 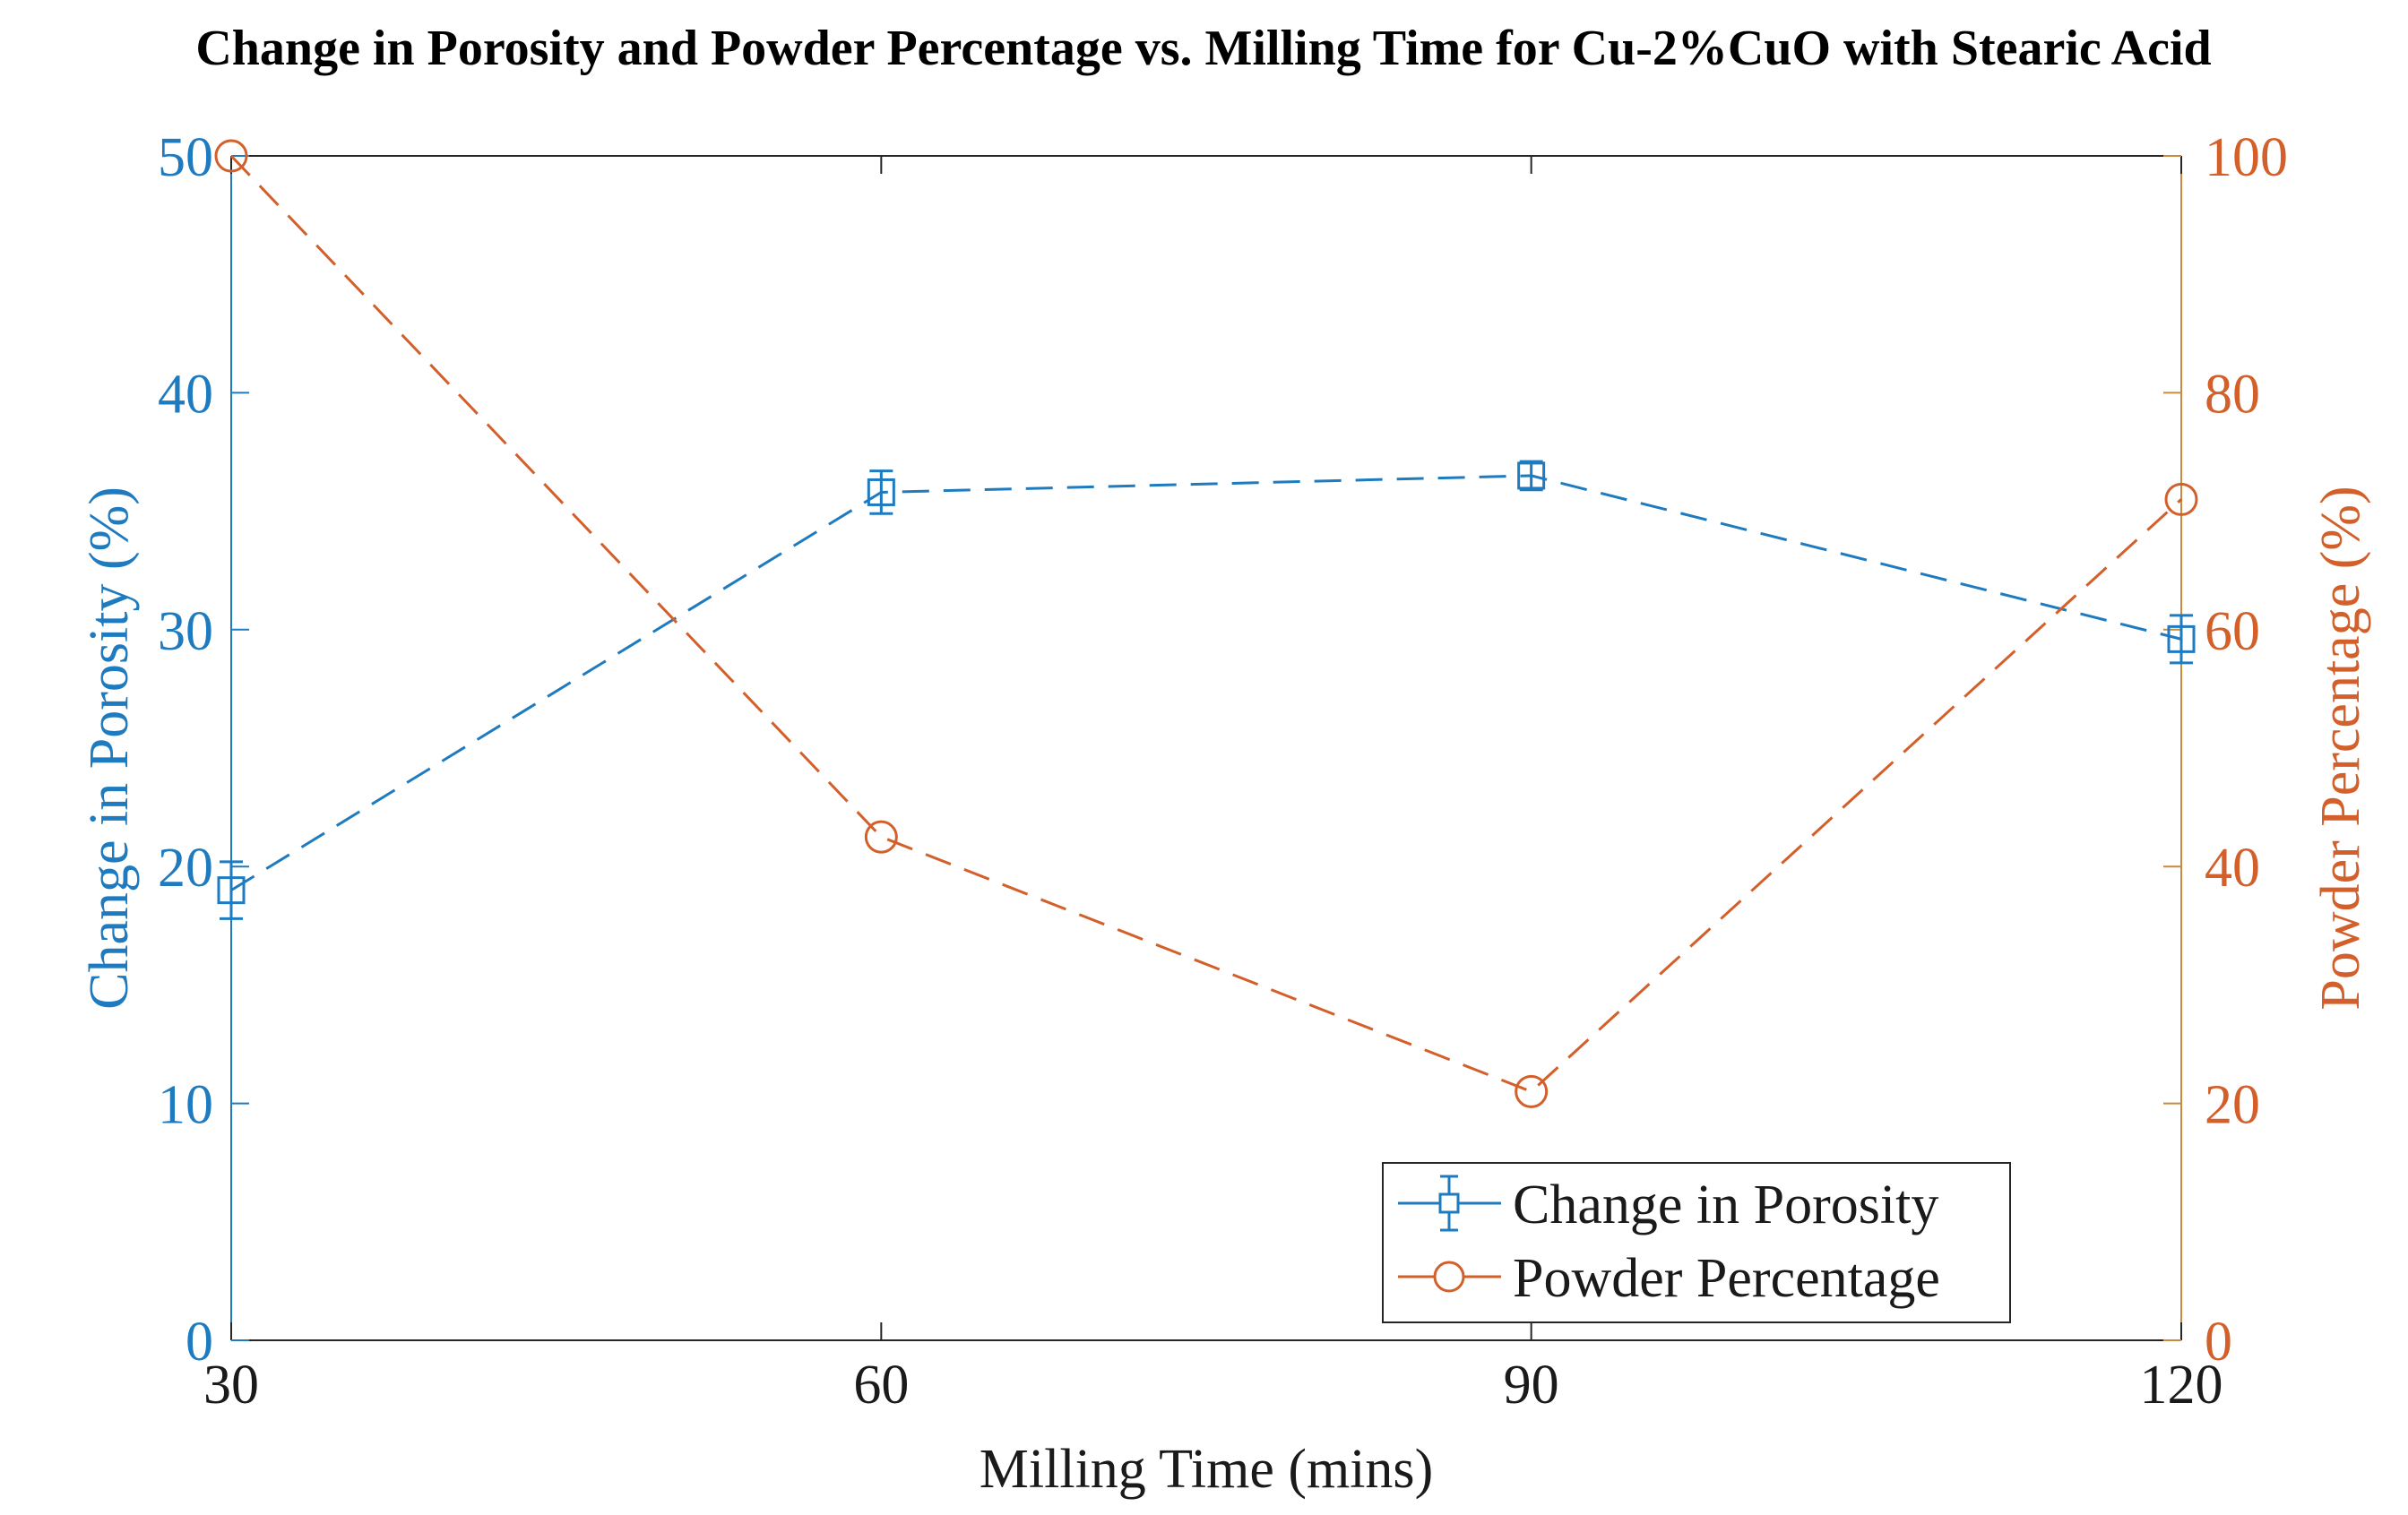 What do you see at coordinates (186, 394) in the screenshot?
I see `y-left-tick-label: 40` at bounding box center [186, 394].